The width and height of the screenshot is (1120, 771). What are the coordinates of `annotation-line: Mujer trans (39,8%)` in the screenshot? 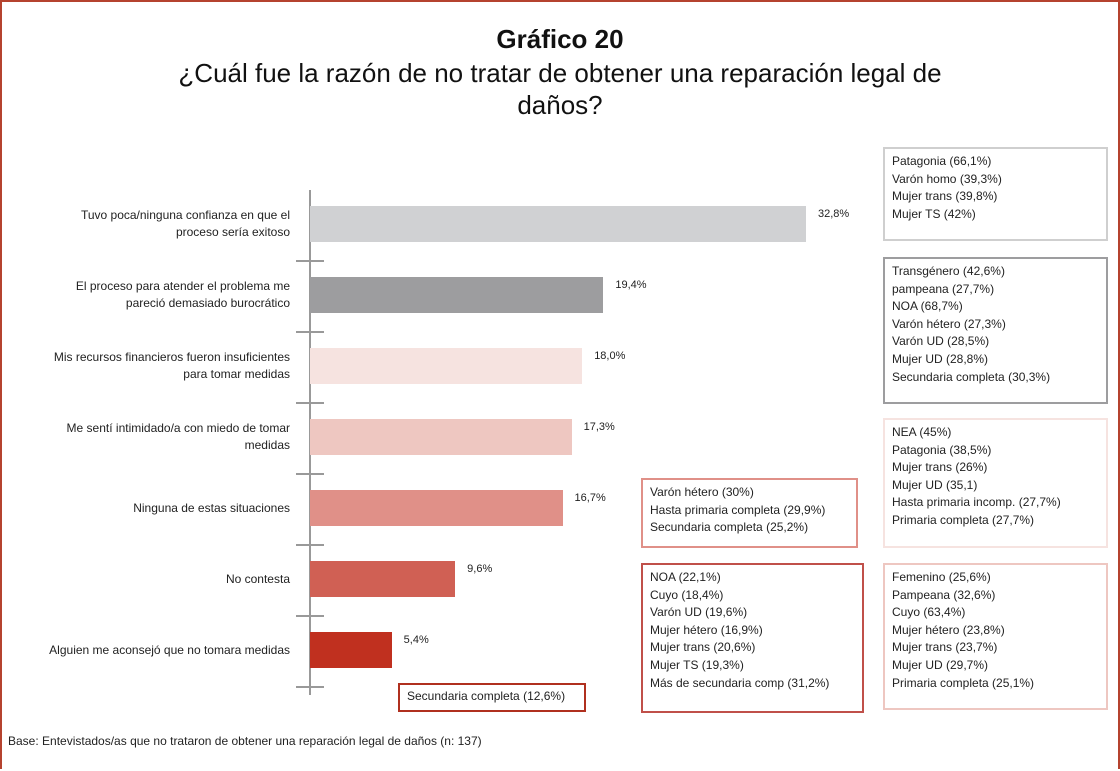 It's located at (945, 196).